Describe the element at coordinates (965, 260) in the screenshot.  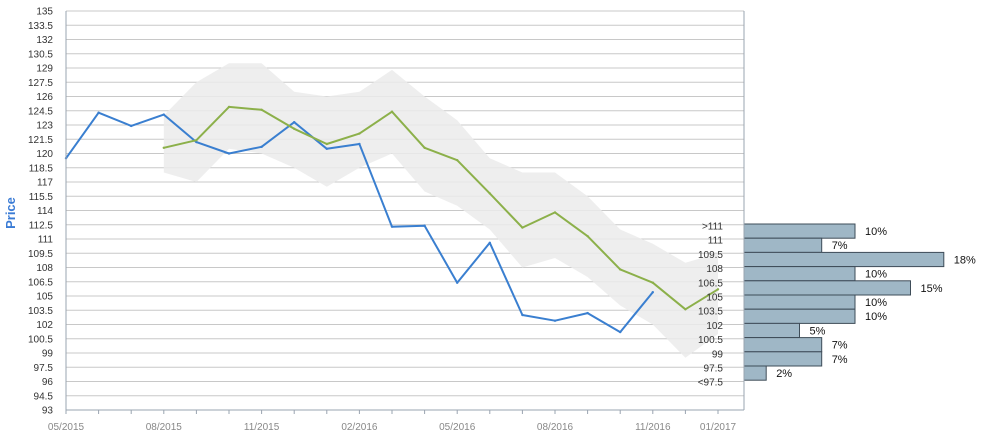
I see `distribution-percent-label: 18%` at that location.